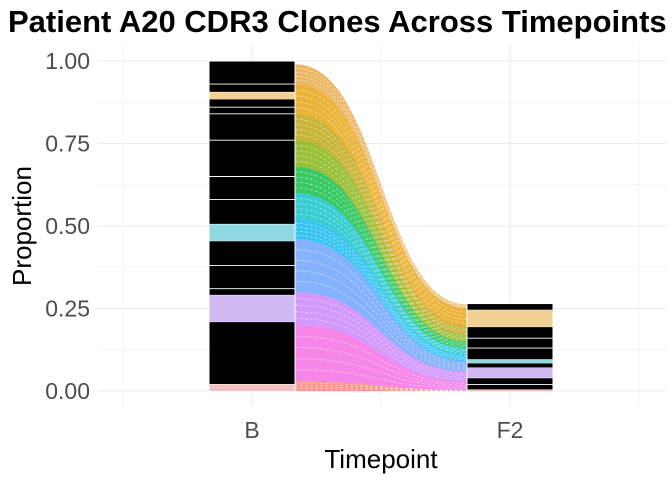 This screenshot has height=480, width=672. Describe the element at coordinates (22, 226) in the screenshot. I see `y-axis-title: Proportion` at that location.